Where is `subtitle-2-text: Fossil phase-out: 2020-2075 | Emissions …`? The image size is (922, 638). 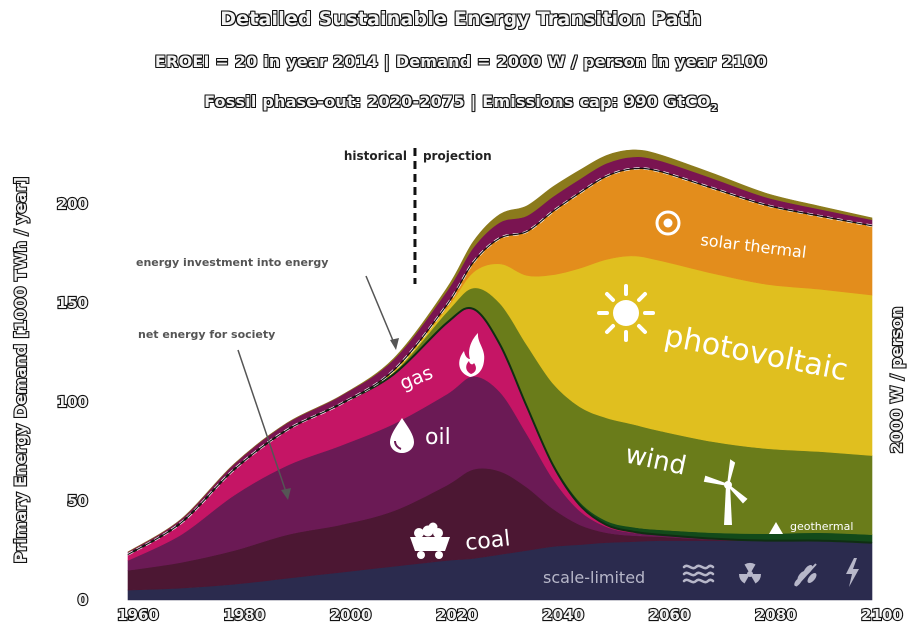
subtitle-2-text: Fossil phase-out: 2020-2075 | Emissions … is located at coordinates (457, 101).